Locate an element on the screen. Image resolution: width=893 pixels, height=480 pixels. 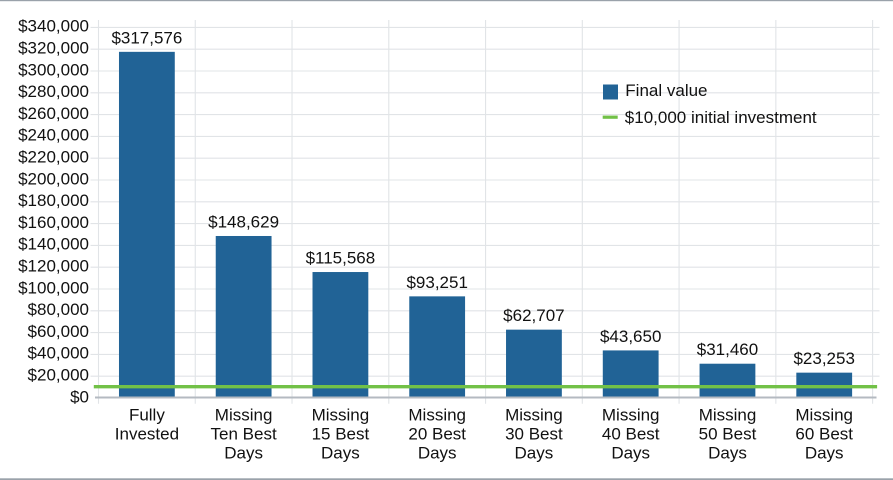
svg-text: $62,707 is located at coordinates (533, 315).